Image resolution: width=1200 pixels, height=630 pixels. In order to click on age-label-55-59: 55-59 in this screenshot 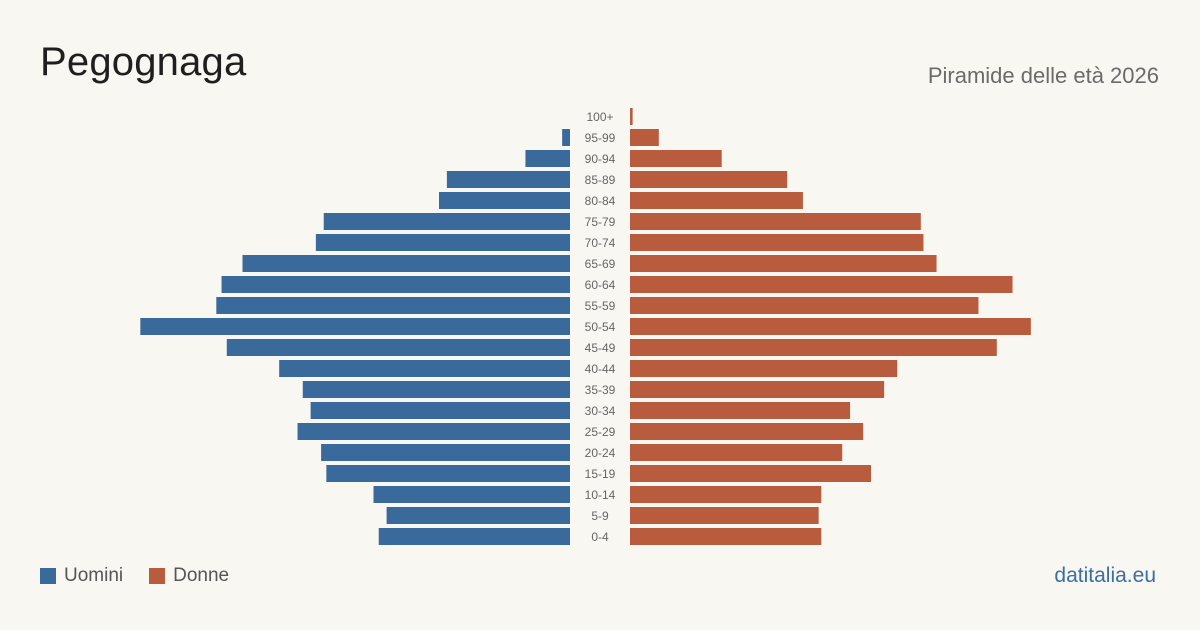, I will do `click(600, 306)`.